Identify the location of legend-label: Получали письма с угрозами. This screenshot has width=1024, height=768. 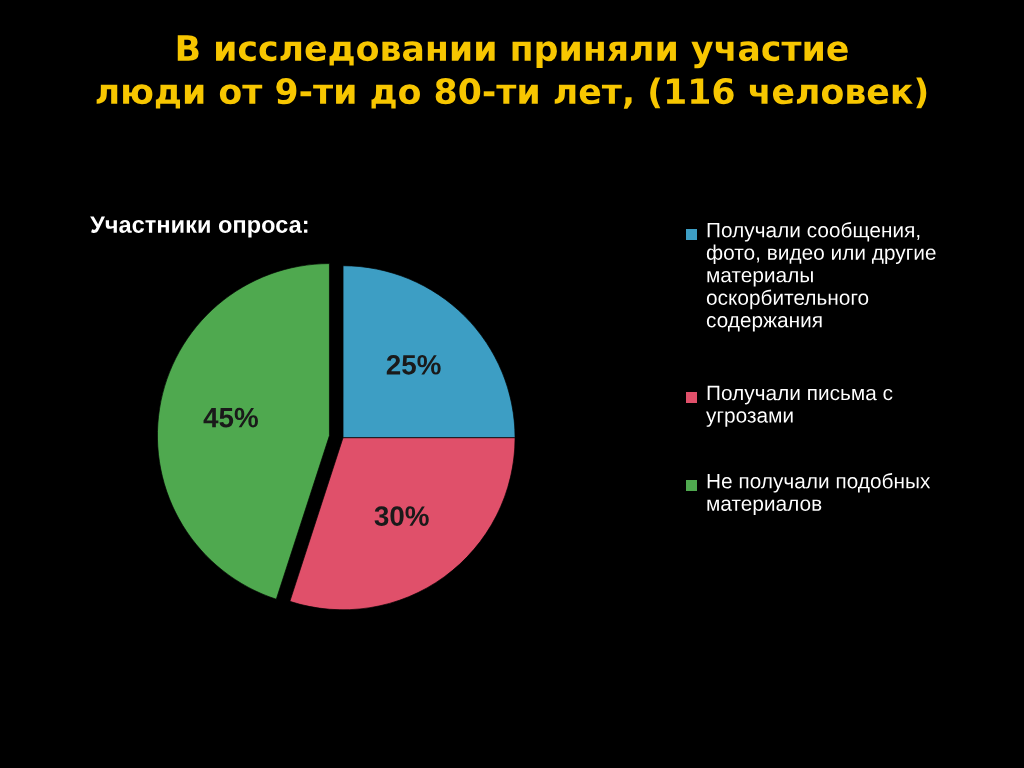
(799, 406).